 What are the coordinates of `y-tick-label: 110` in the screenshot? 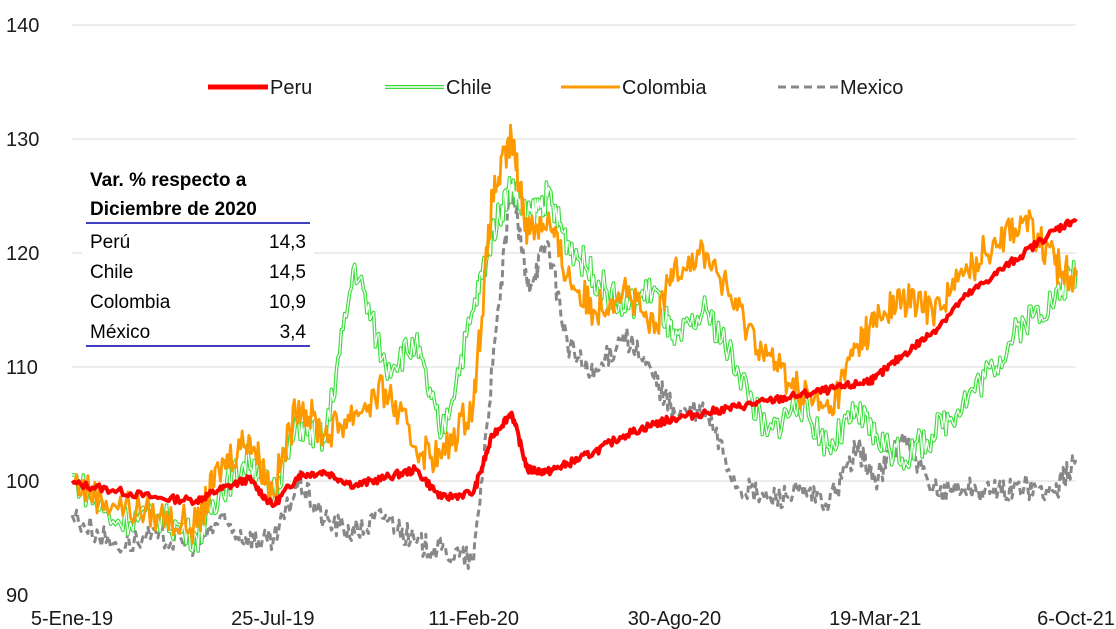 It's located at (22, 368).